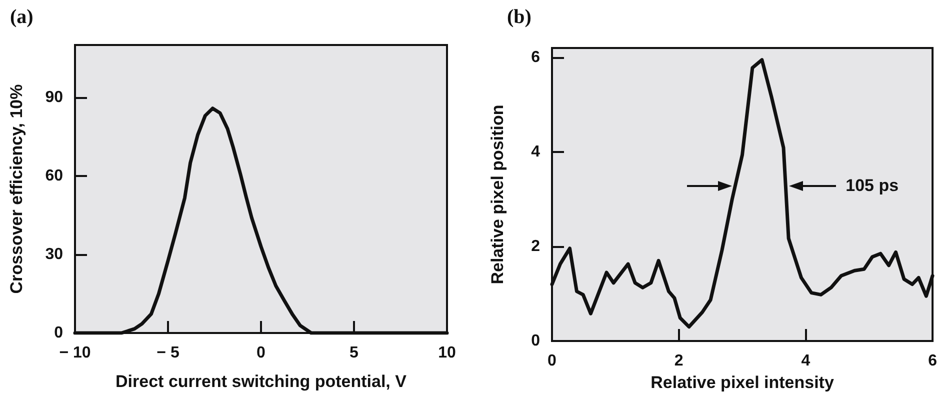 The height and width of the screenshot is (400, 940). I want to click on annotation: 105 ps, so click(872, 186).